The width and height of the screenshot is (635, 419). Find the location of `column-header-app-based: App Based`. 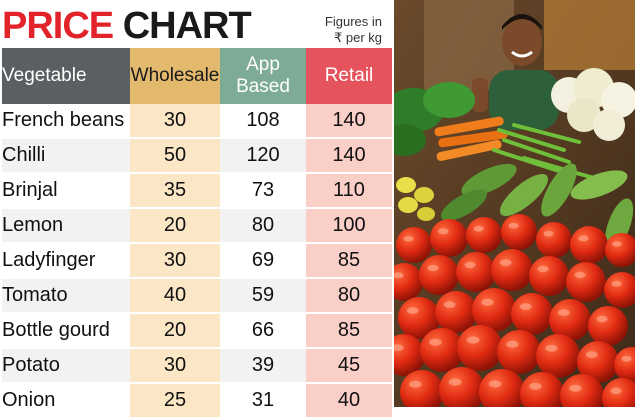

column-header-app-based: App Based is located at coordinates (263, 76).